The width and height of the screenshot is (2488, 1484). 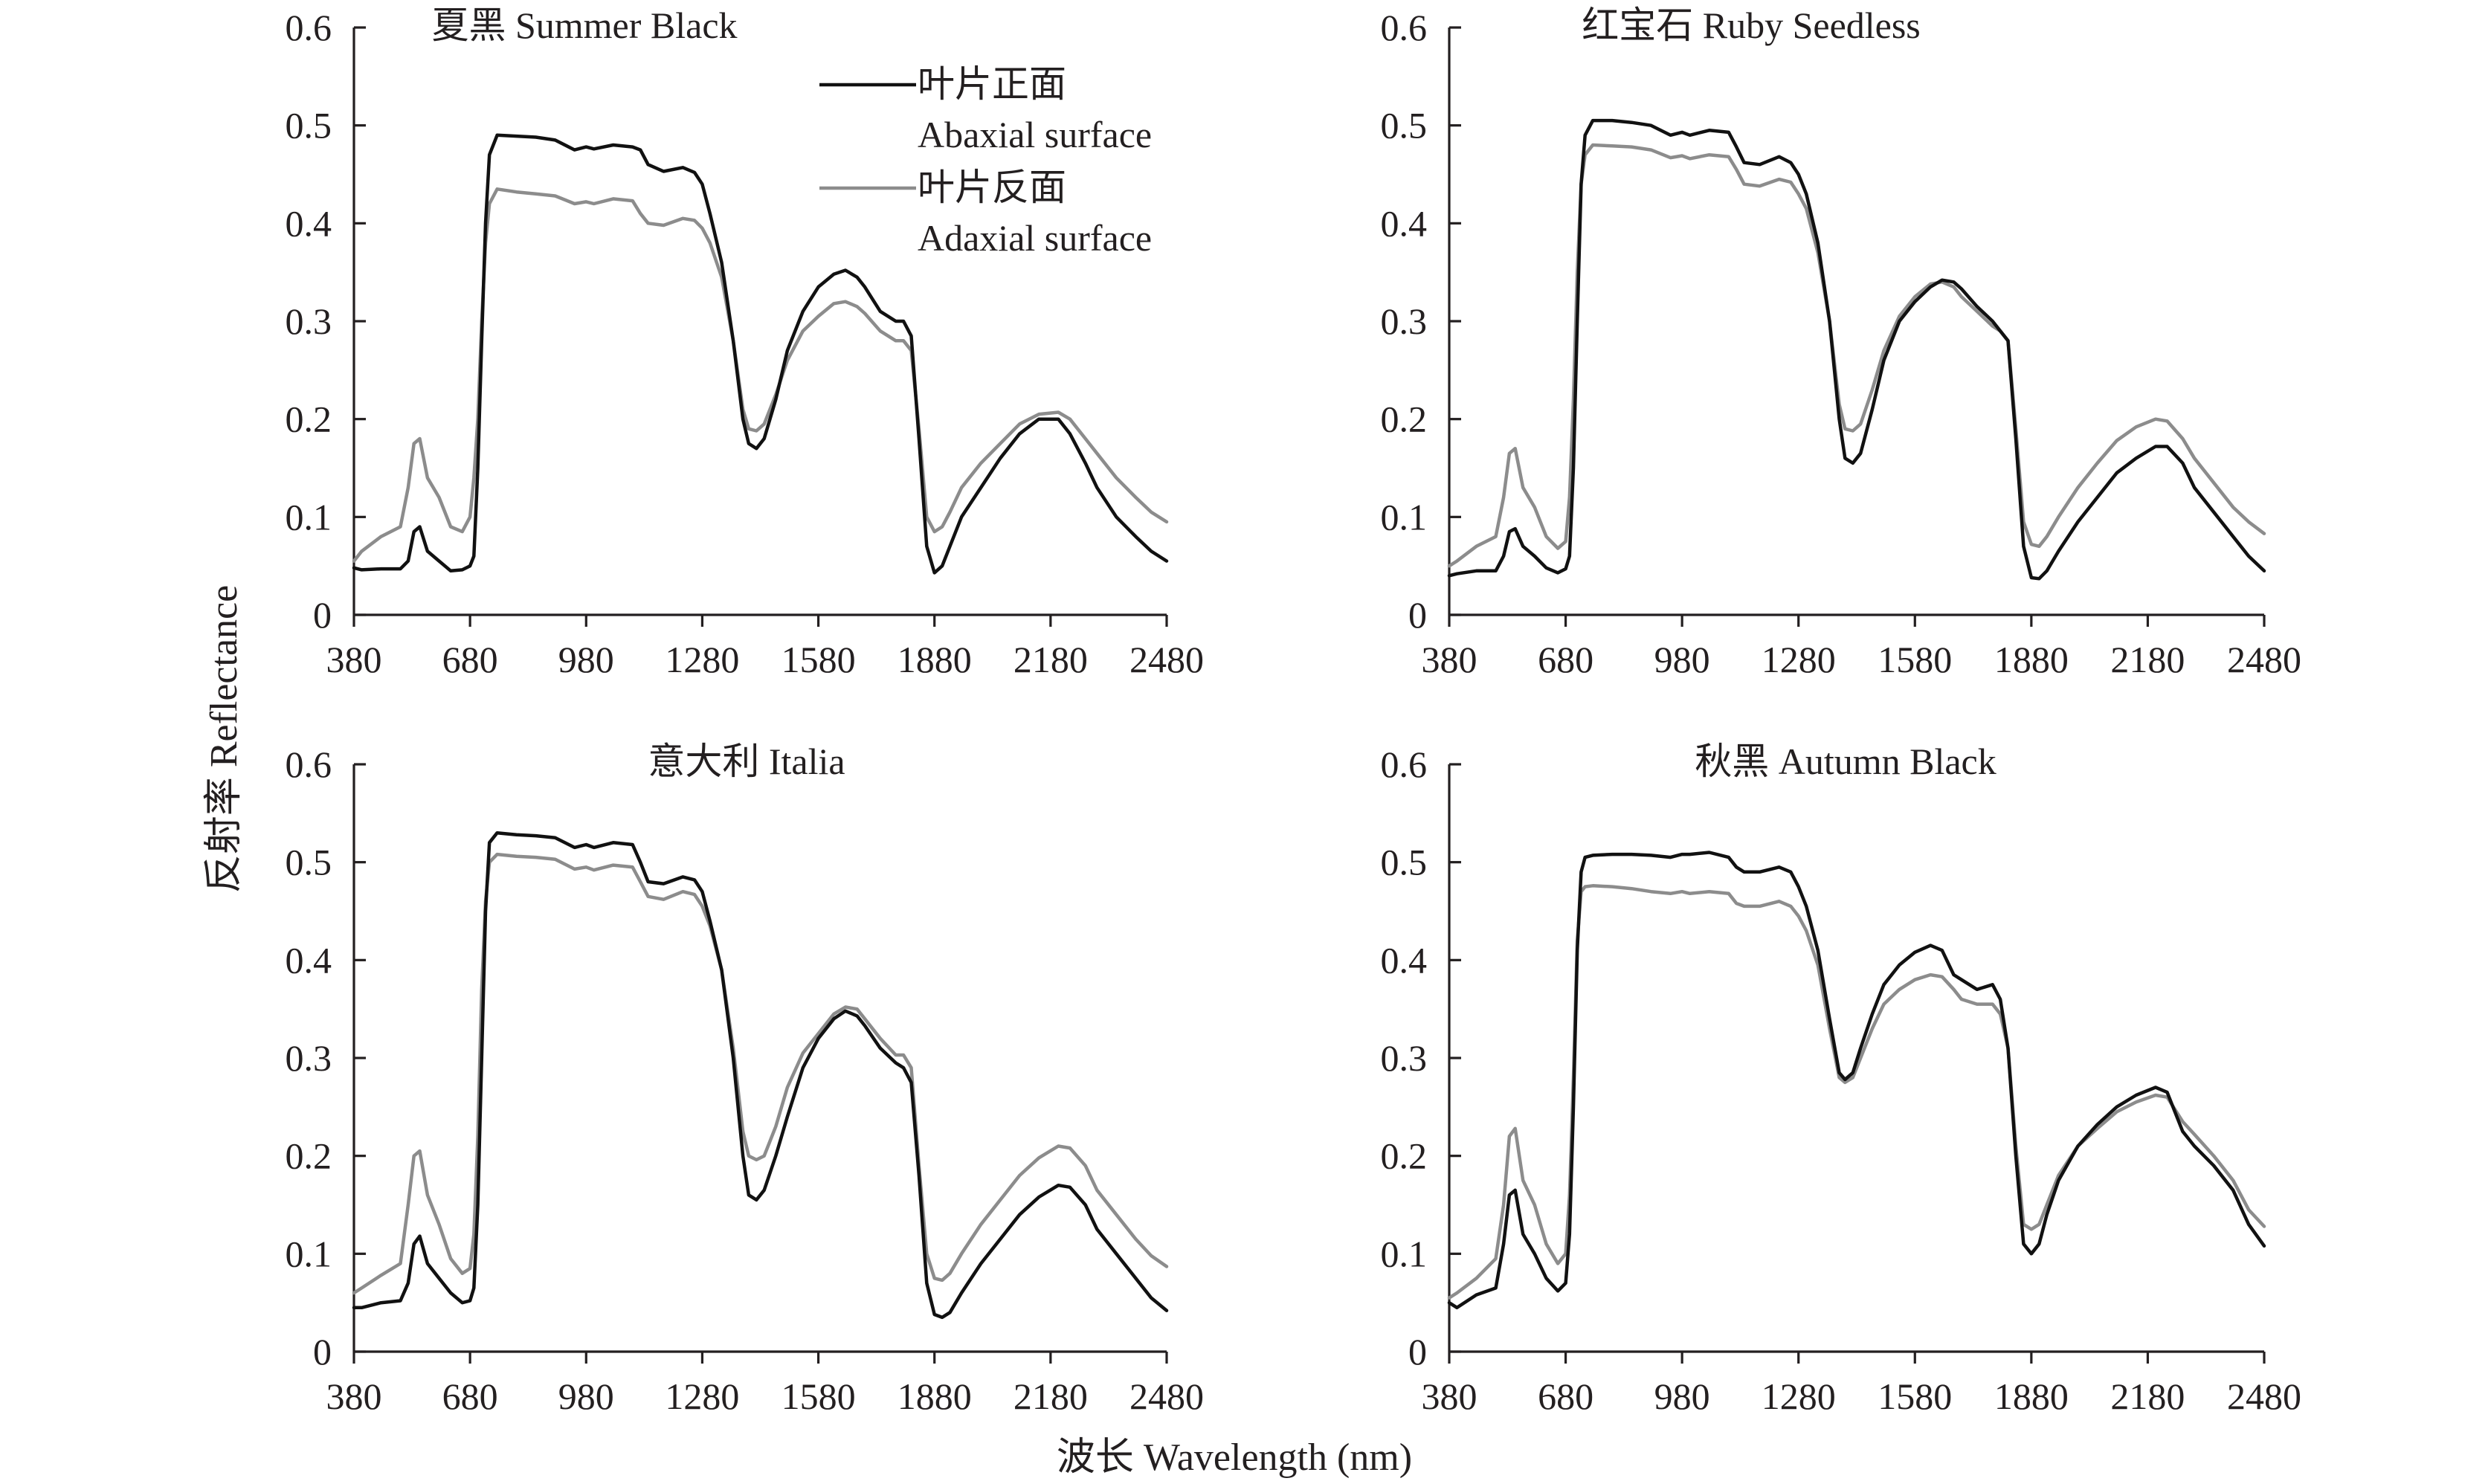 I want to click on x-axis-label: 波长 Wavelength (nm), so click(x=1234, y=1457).